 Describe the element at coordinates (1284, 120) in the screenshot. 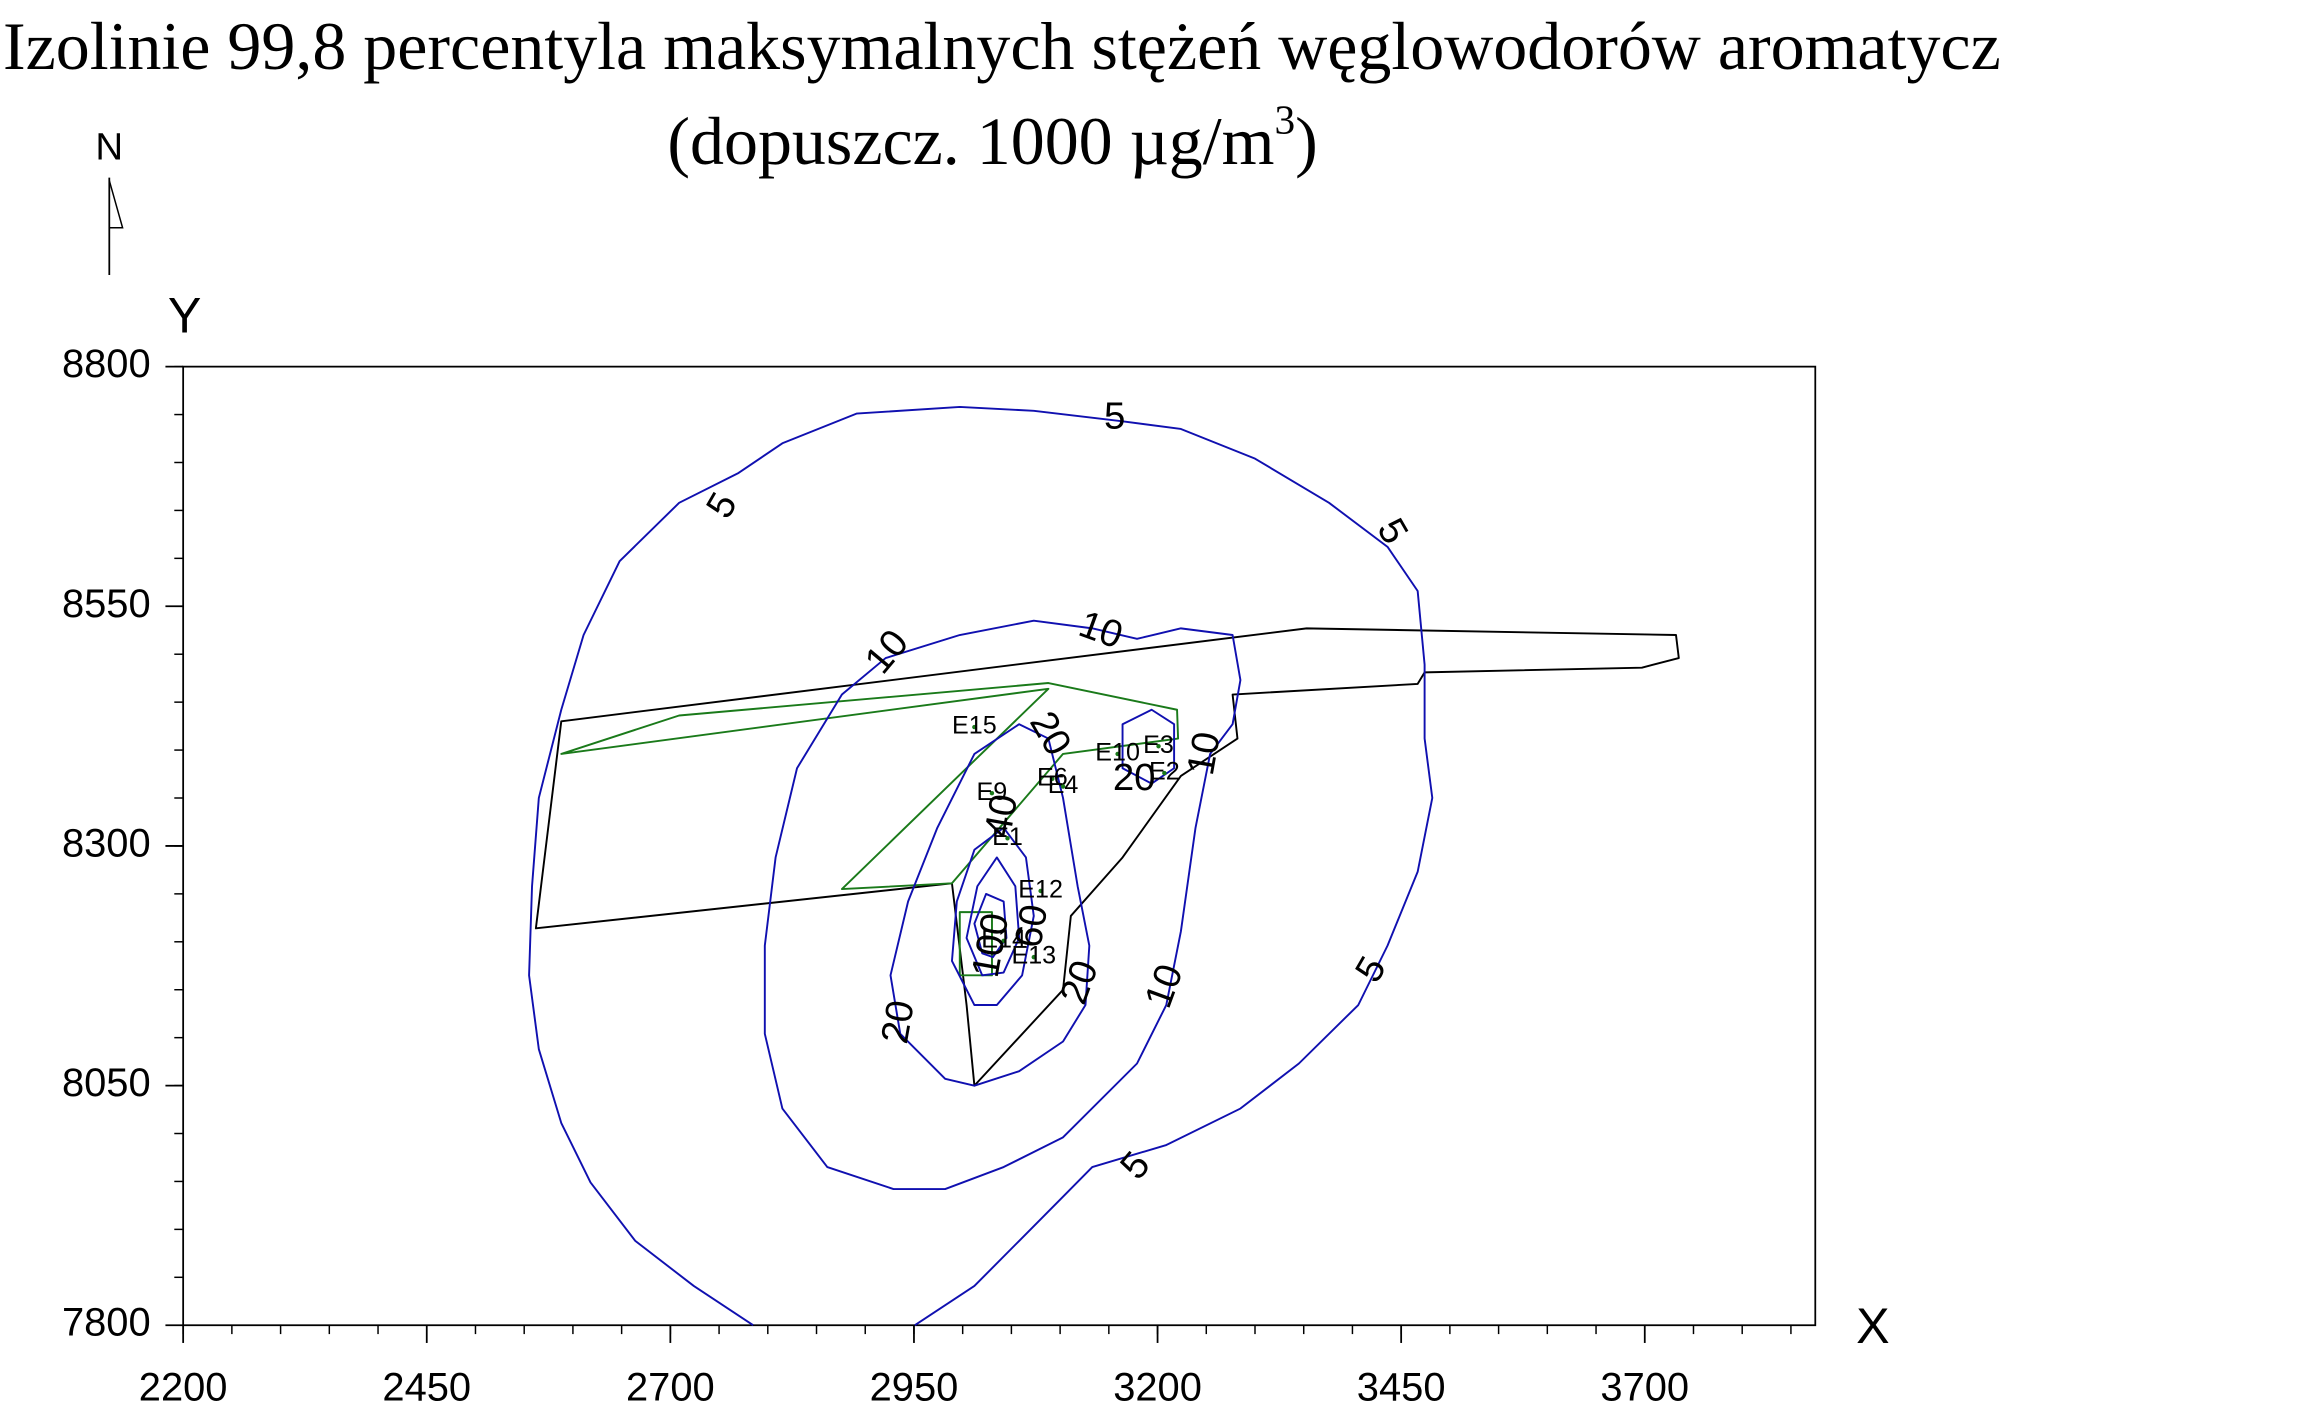

I see `subtitle-sup: 3` at that location.